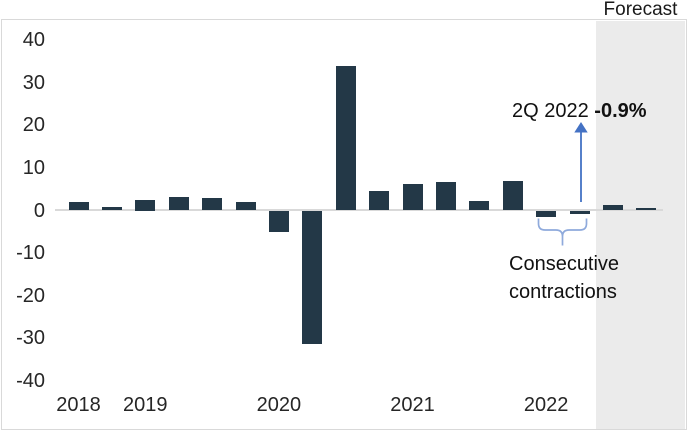  Describe the element at coordinates (278, 221) in the screenshot. I see `bar-1q-2020` at that location.